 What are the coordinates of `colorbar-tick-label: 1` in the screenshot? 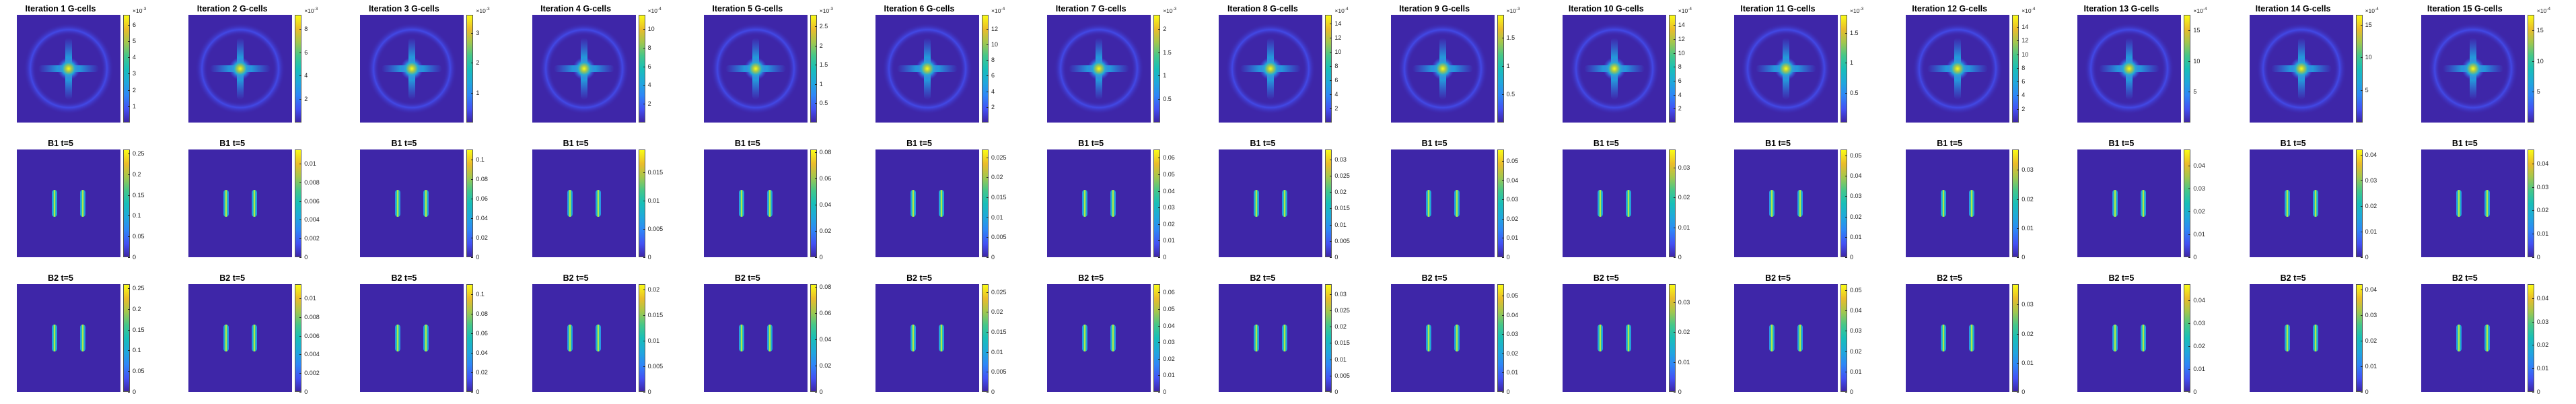 It's located at (1508, 65).